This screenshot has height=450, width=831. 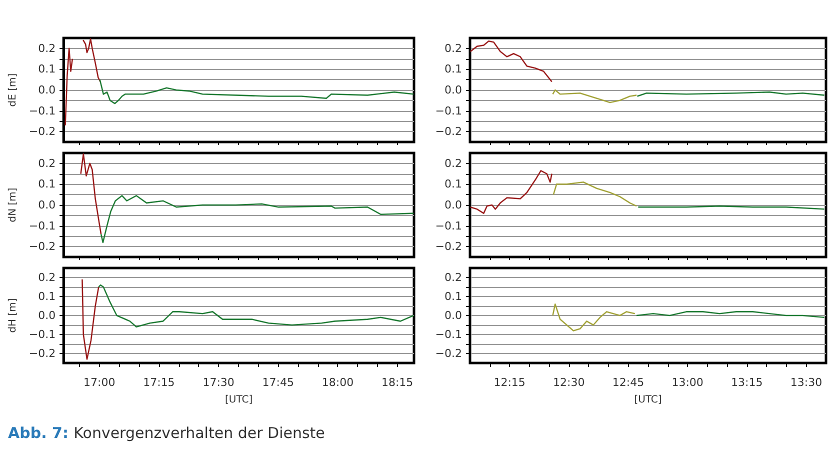 What do you see at coordinates (13, 90) in the screenshot?
I see `y-axis-title: dE [m]` at bounding box center [13, 90].